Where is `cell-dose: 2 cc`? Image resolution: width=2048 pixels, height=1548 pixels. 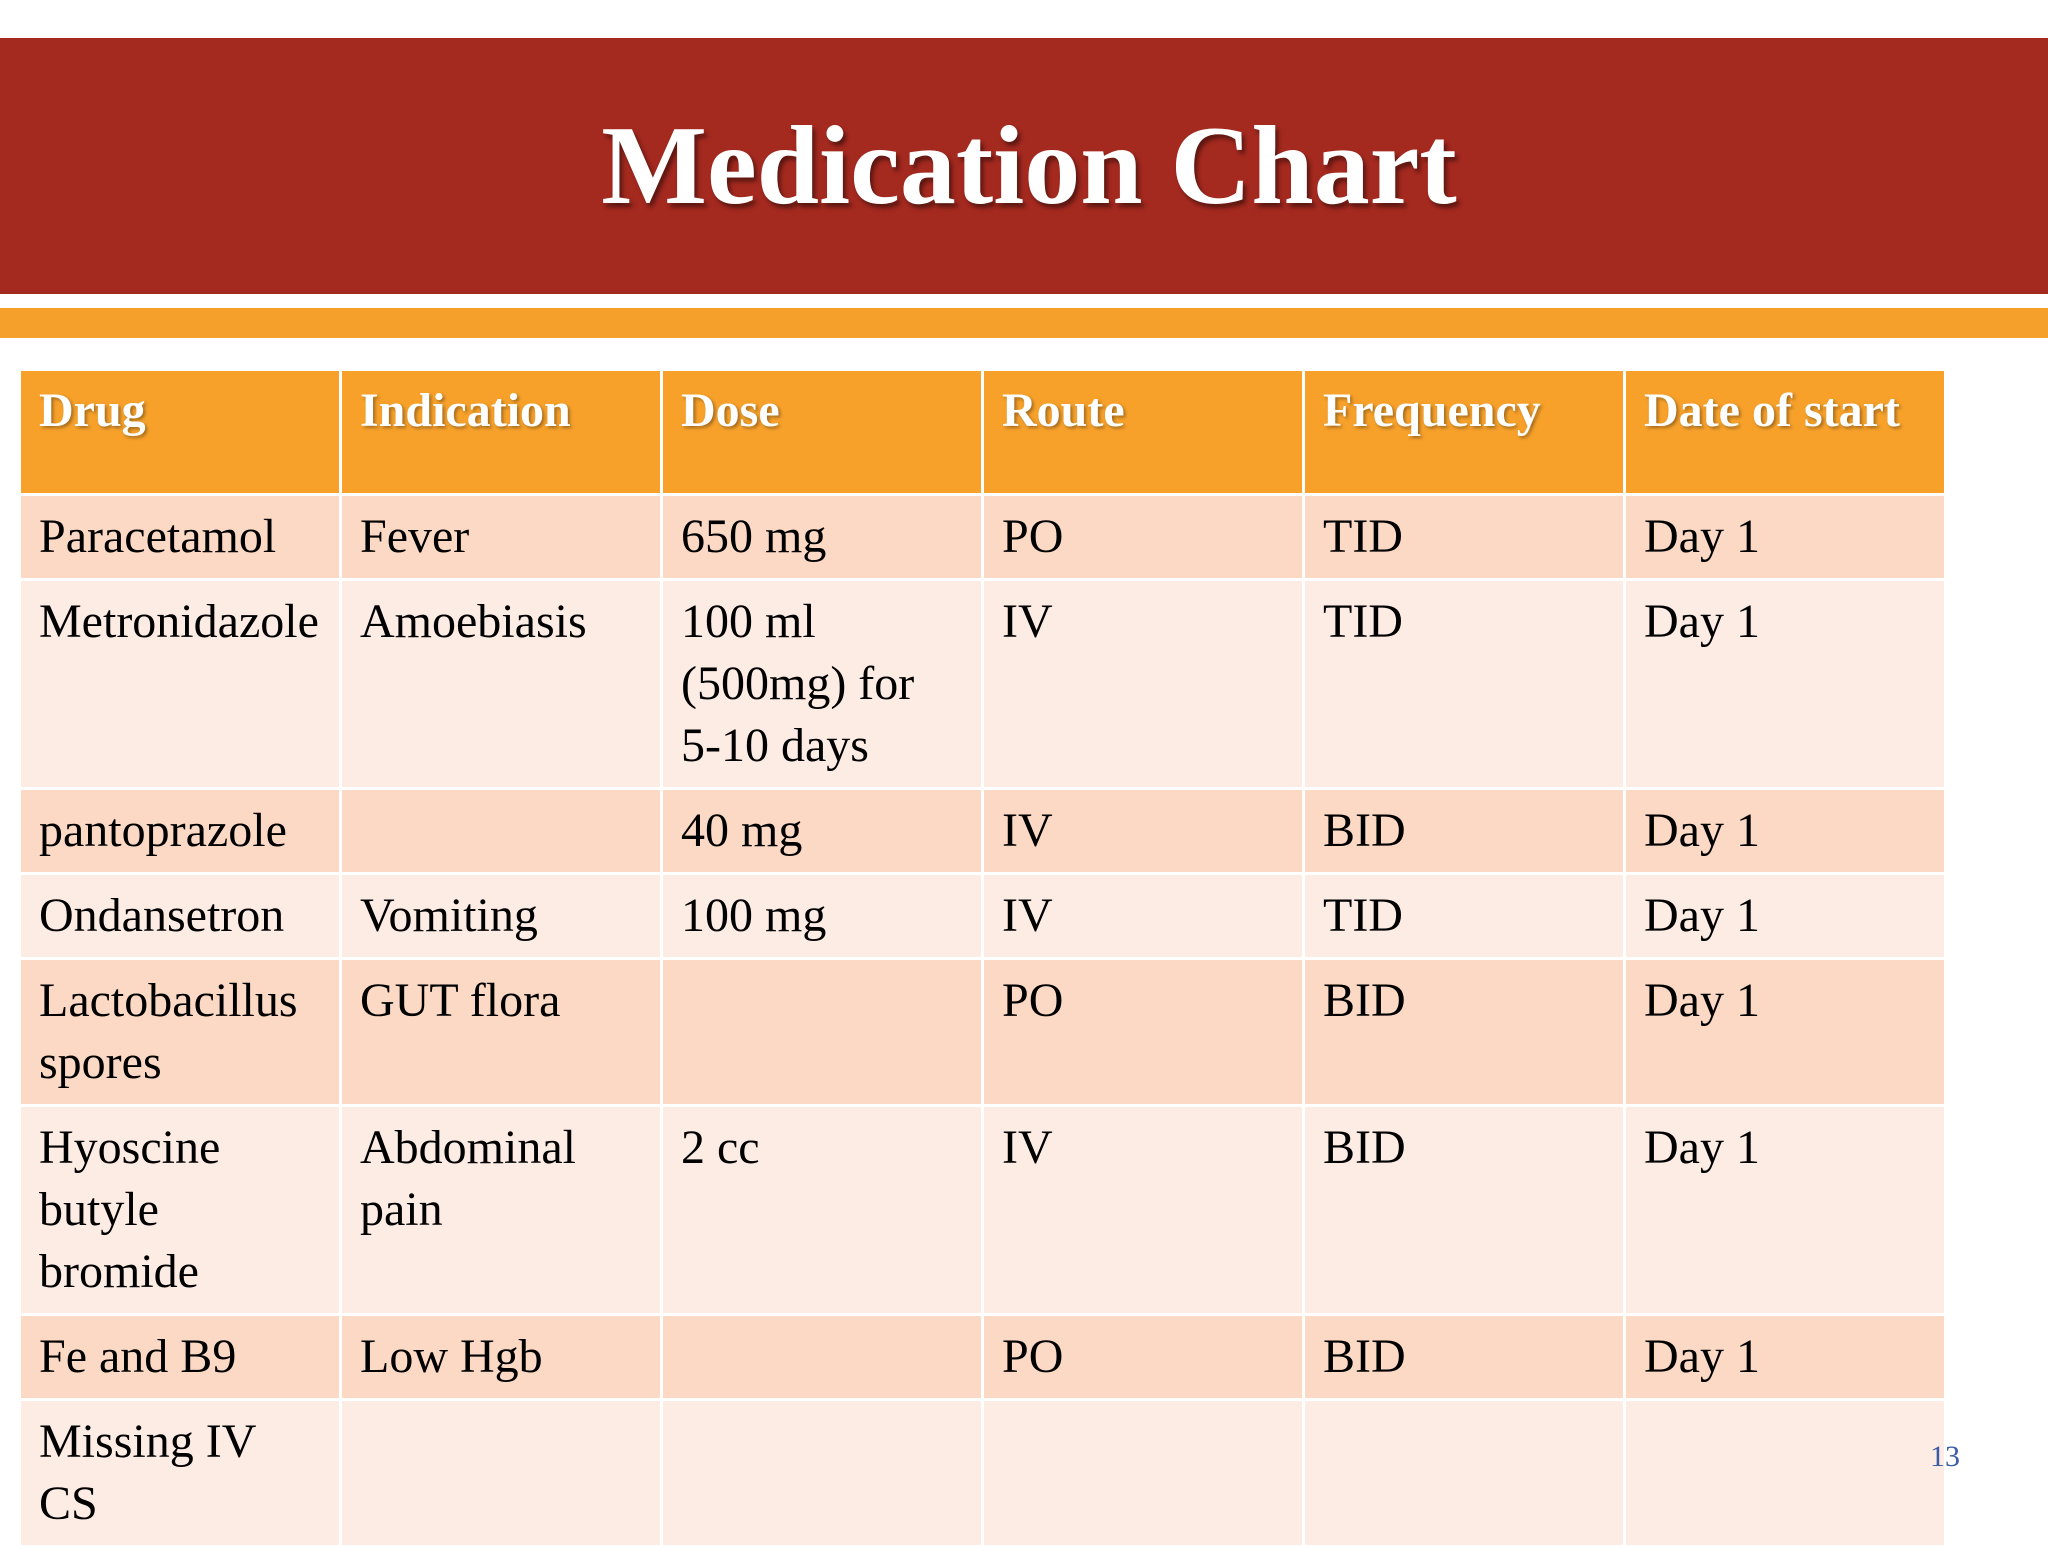 cell-dose: 2 cc is located at coordinates (822, 1210).